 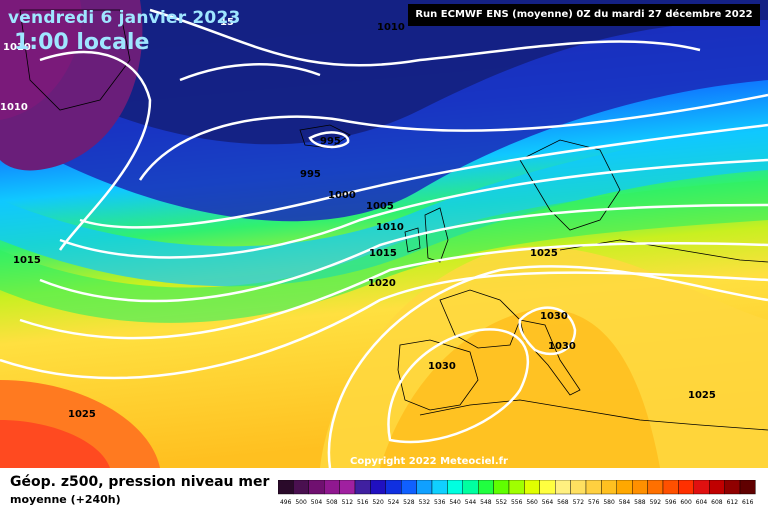 I want to click on isobar-label: 1020, so click(x=382, y=283).